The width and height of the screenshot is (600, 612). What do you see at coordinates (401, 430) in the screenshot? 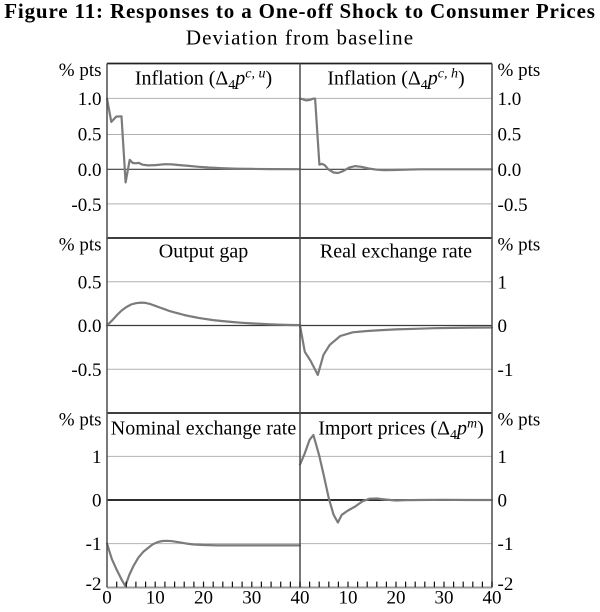
I see `svg-text: Import prices (Δ4pm)` at bounding box center [401, 430].